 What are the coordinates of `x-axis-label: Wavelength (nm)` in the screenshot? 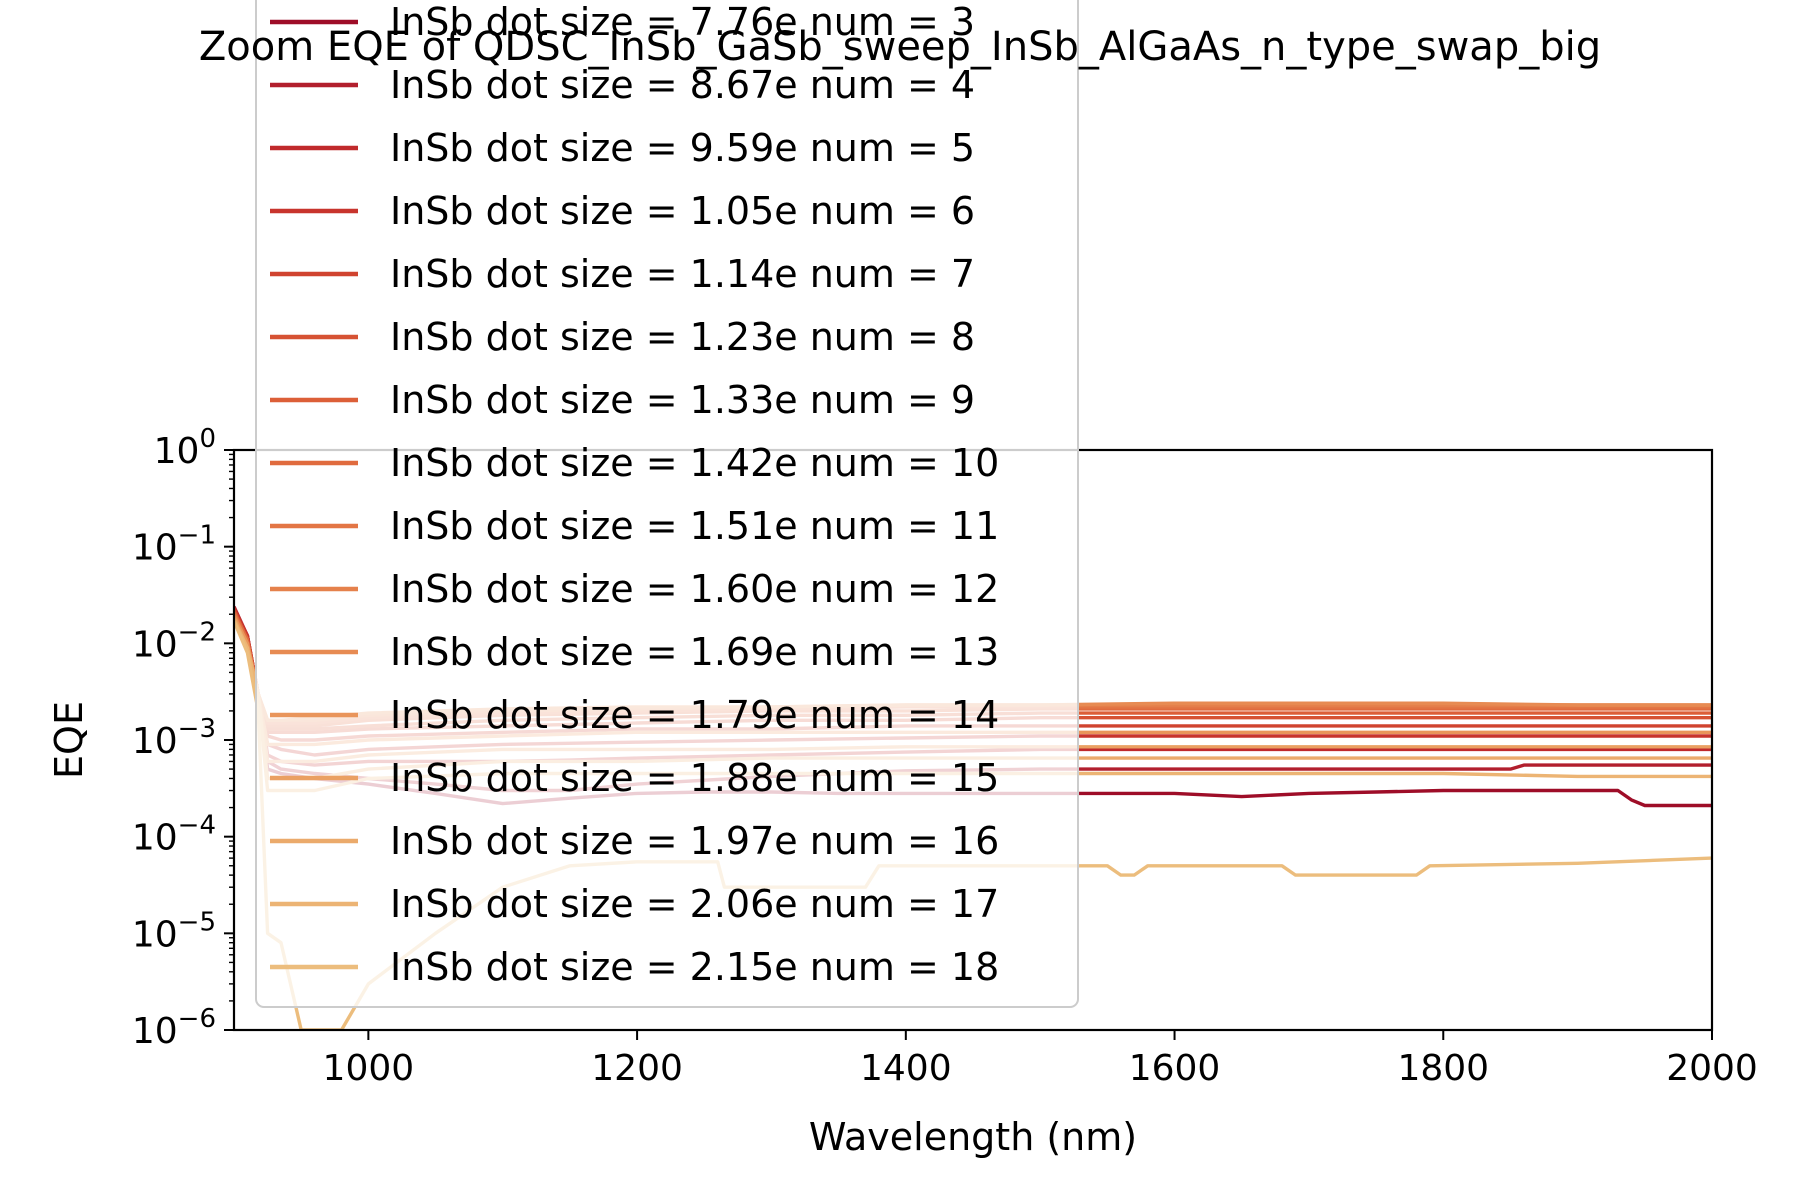 It's located at (973, 1137).